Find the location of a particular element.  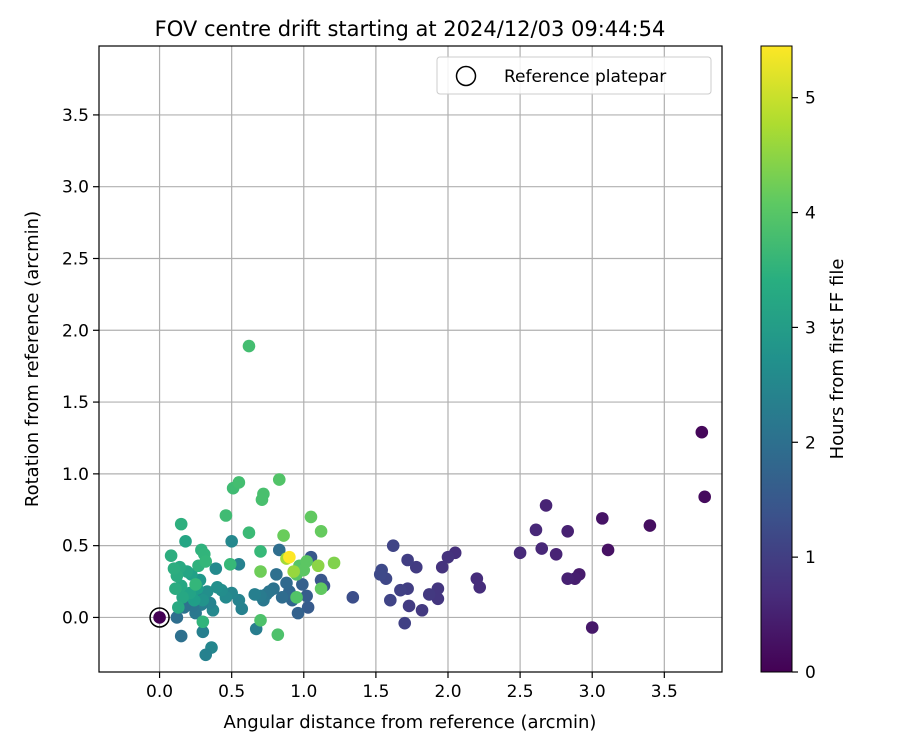

legend: Reference platepar is located at coordinates (574, 75).